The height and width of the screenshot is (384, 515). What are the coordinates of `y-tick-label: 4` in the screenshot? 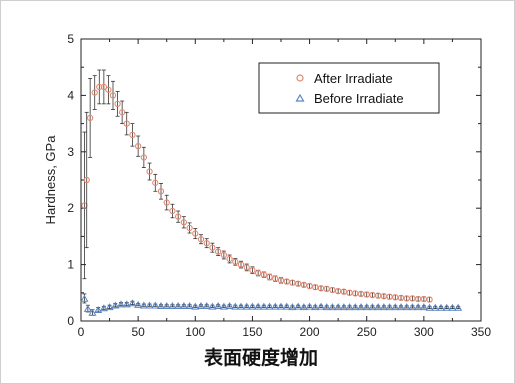 It's located at (70, 95).